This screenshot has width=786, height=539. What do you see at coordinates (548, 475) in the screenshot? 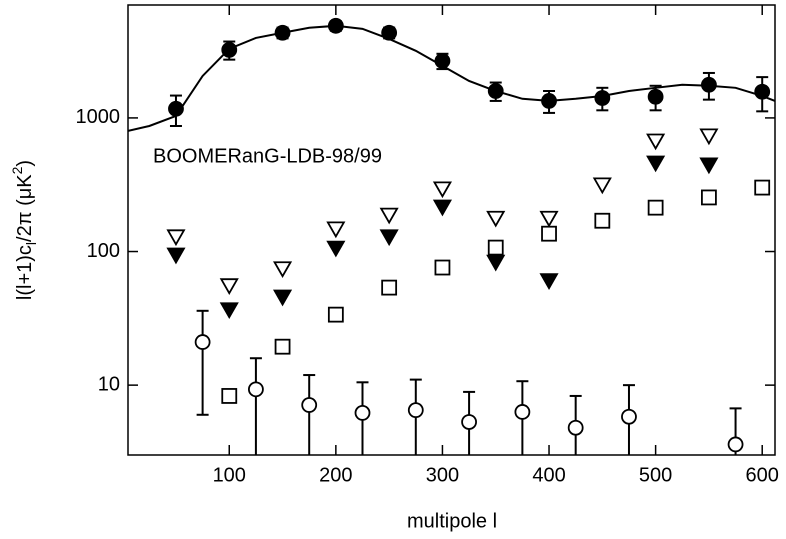
I see `x-tick-label: 400` at bounding box center [548, 475].